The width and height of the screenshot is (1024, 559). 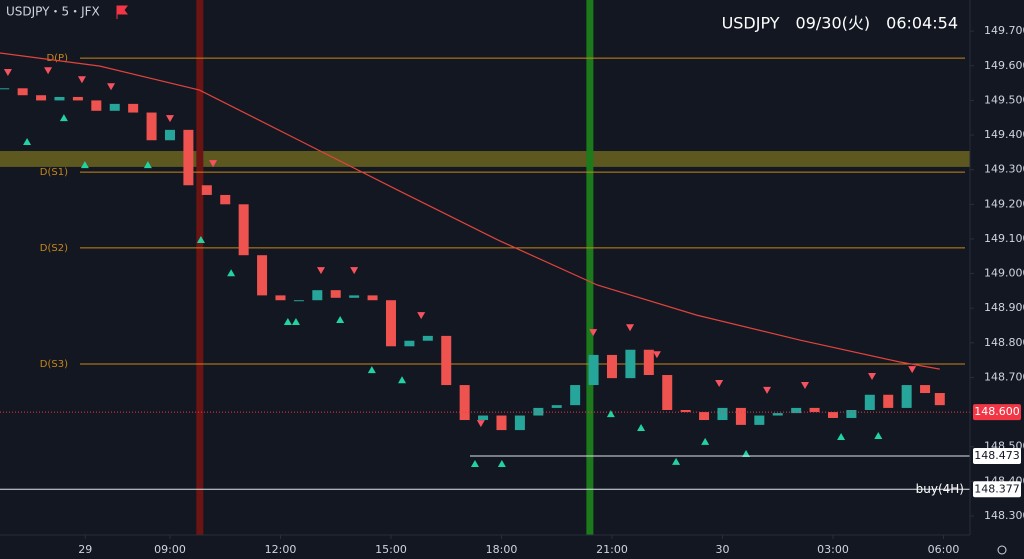 I want to click on price-box-label: 148.473, so click(x=997, y=455).